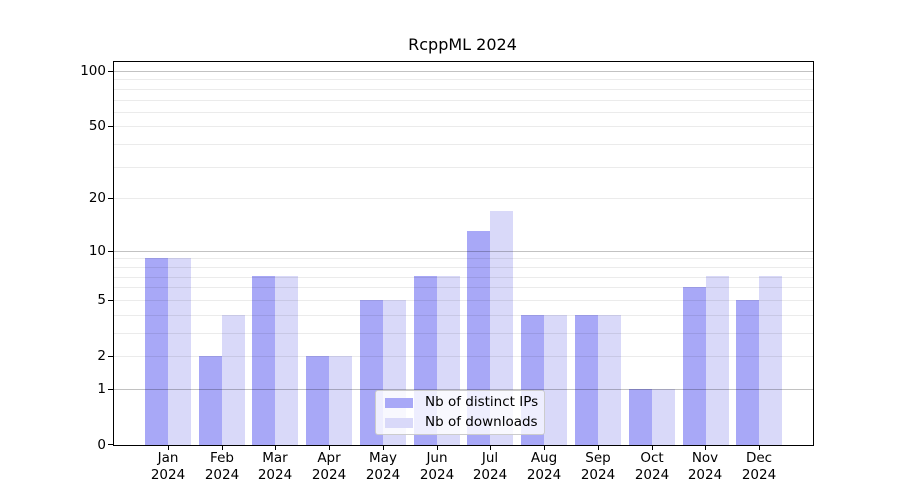 Image resolution: width=900 pixels, height=500 pixels. Describe the element at coordinates (759, 458) in the screenshot. I see `x-tick-month: Dec` at that location.